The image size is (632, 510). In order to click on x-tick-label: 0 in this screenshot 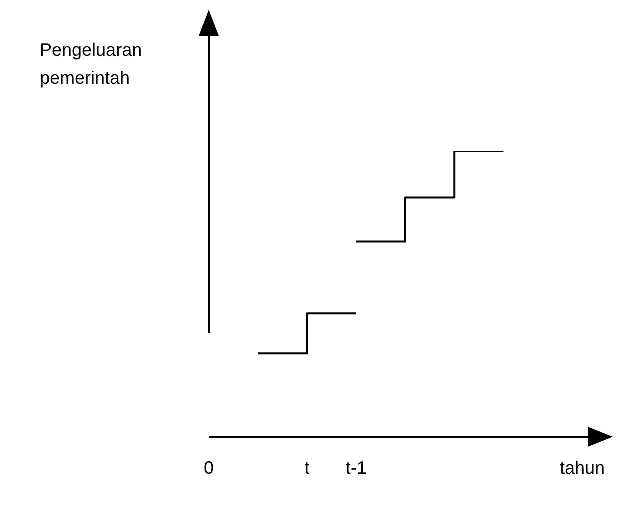, I will do `click(209, 468)`.